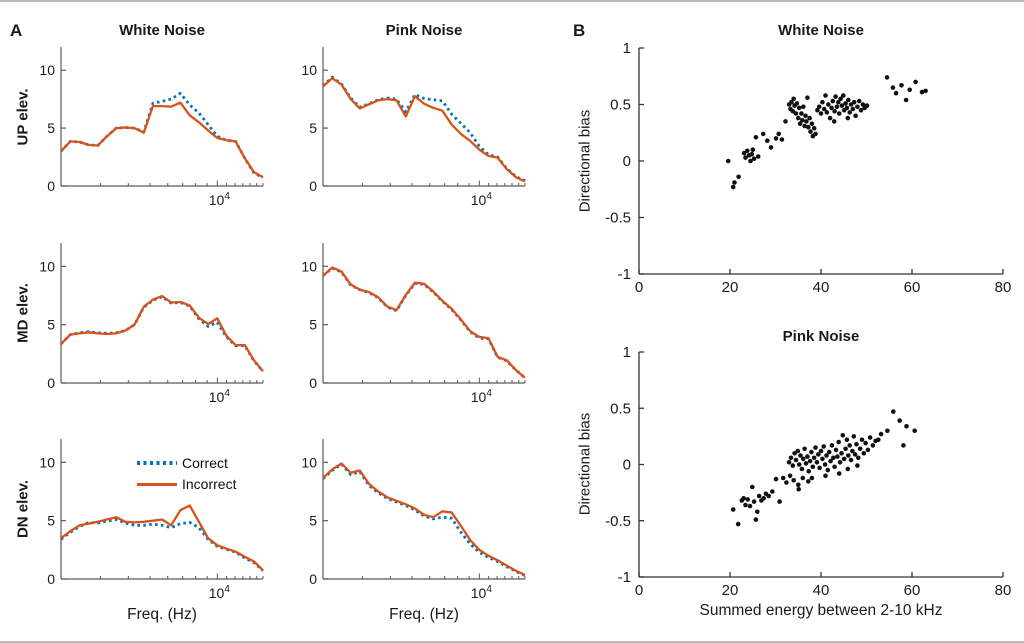 The width and height of the screenshot is (1024, 643). Describe the element at coordinates (821, 336) in the screenshot. I see `title-b-pink-noise: Pink Noise` at that location.